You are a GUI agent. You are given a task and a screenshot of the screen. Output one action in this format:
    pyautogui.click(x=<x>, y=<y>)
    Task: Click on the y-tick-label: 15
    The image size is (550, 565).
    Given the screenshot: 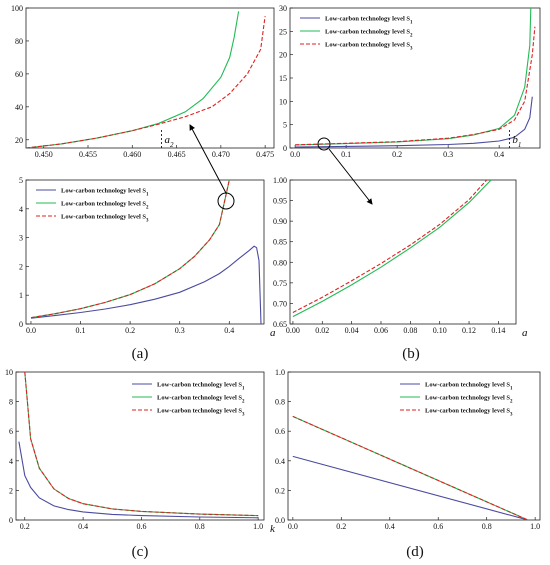 What is the action you would take?
    pyautogui.click(x=283, y=78)
    